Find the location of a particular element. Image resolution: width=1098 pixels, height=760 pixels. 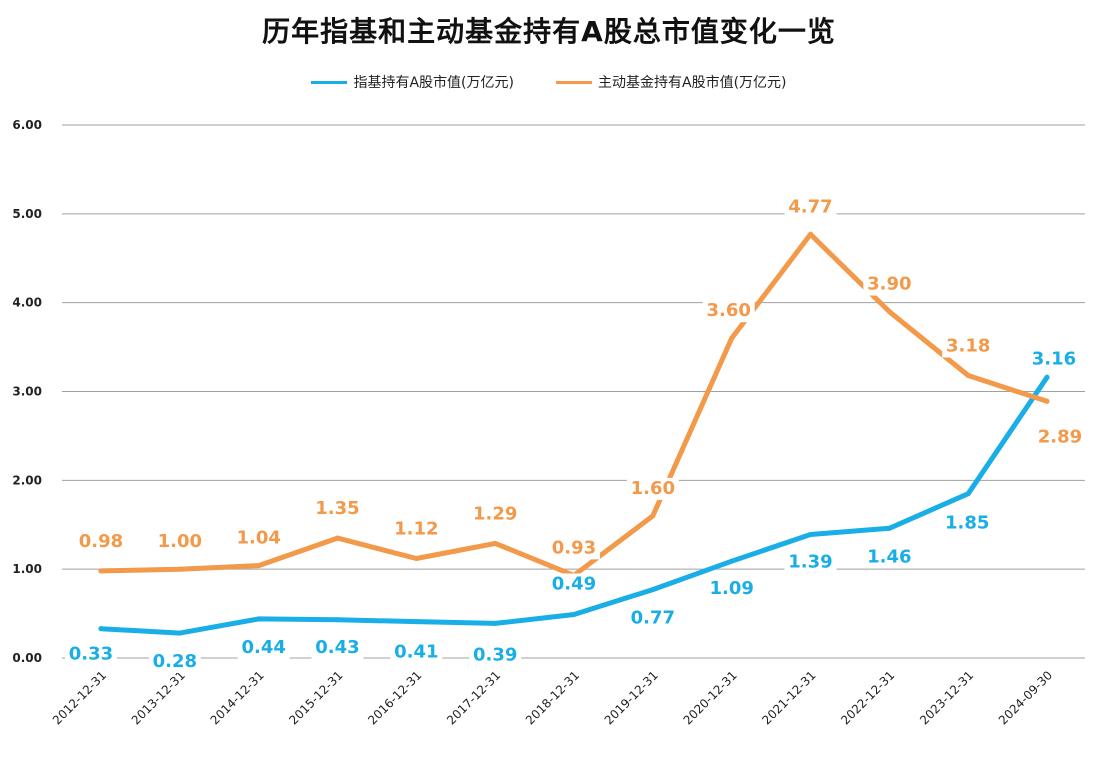

x-tick-label: 2022-12-31 is located at coordinates (867, 697).